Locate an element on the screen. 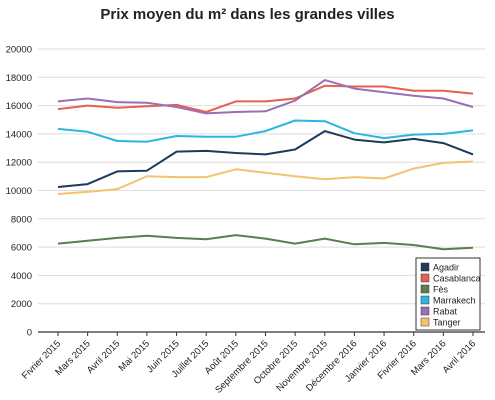 Image resolution: width=495 pixels, height=400 pixels. series-line-agadir is located at coordinates (265, 159).